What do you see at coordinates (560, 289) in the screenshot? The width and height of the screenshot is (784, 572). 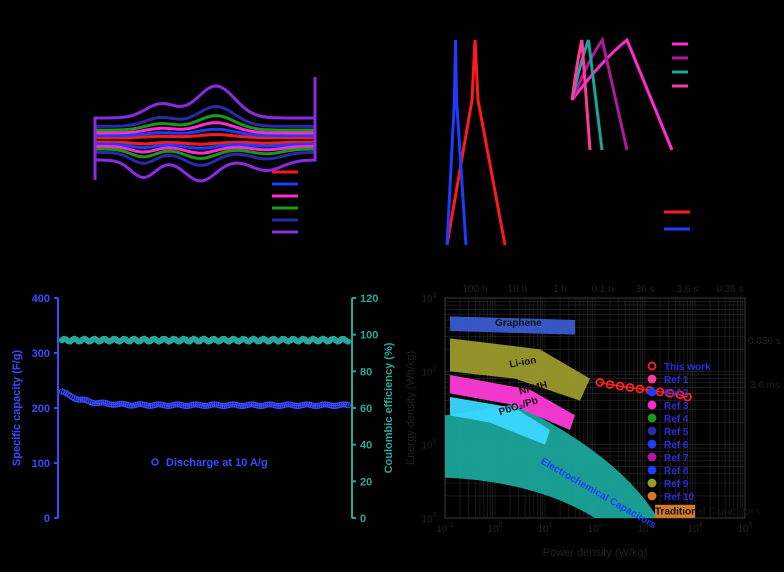 I see `ragone-top-label: 1 h` at bounding box center [560, 289].